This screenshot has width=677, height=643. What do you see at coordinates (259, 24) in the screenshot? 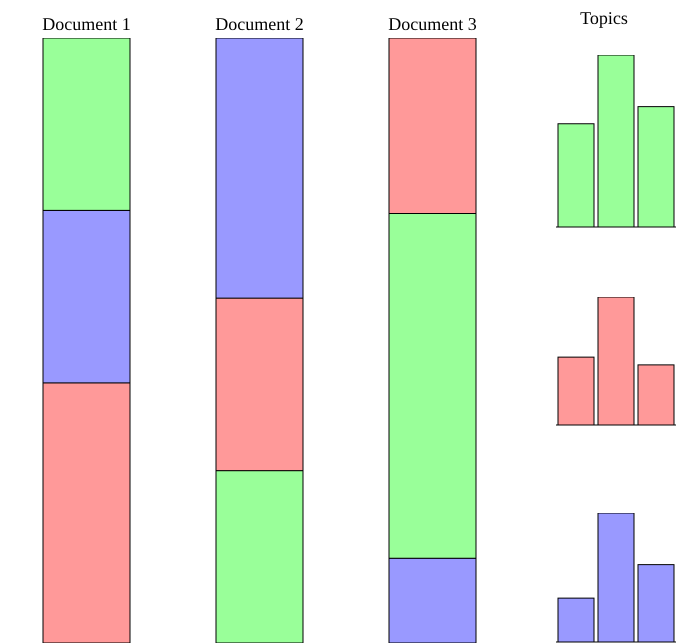
I see `x-tick-label: Document 2` at bounding box center [259, 24].